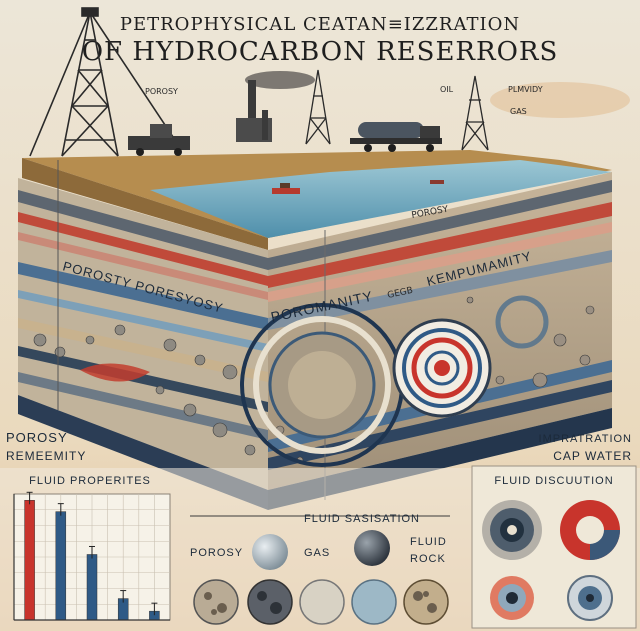 This screenshot has width=640, height=631. What do you see at coordinates (512, 530) in the screenshot?
I see `donut-gray-icon` at bounding box center [512, 530].